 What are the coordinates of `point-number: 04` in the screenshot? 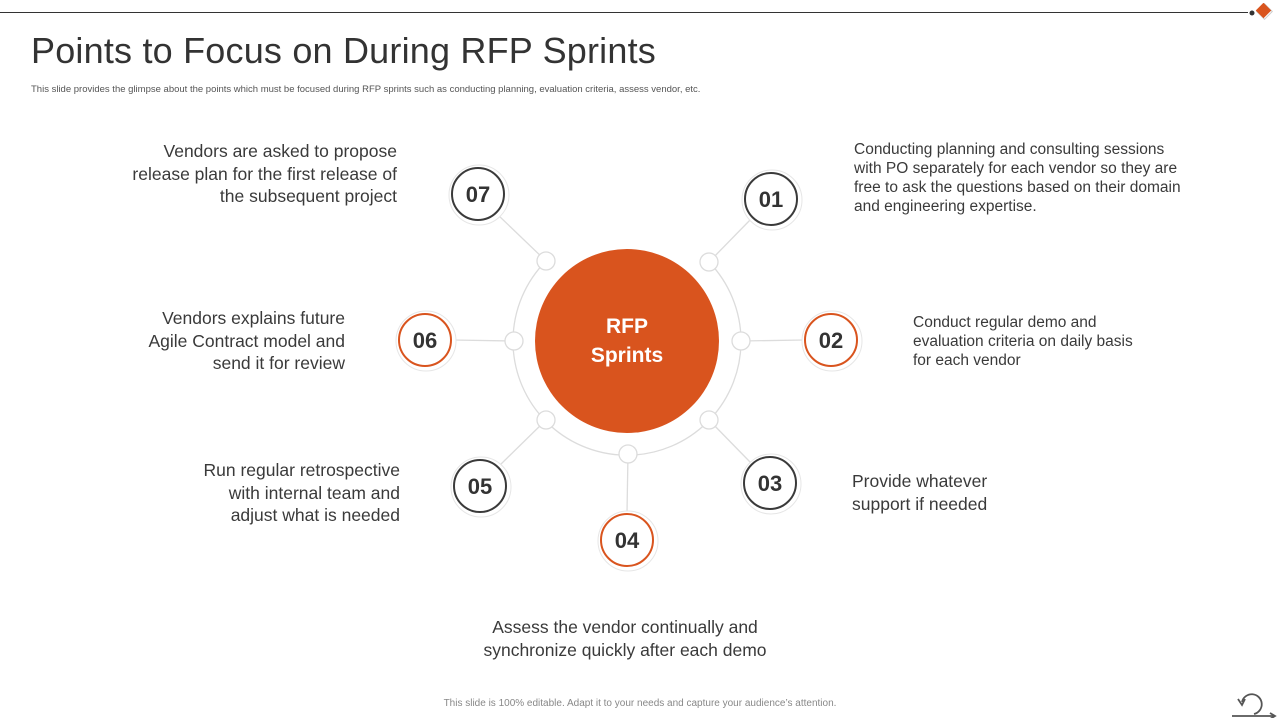 It's located at (627, 540).